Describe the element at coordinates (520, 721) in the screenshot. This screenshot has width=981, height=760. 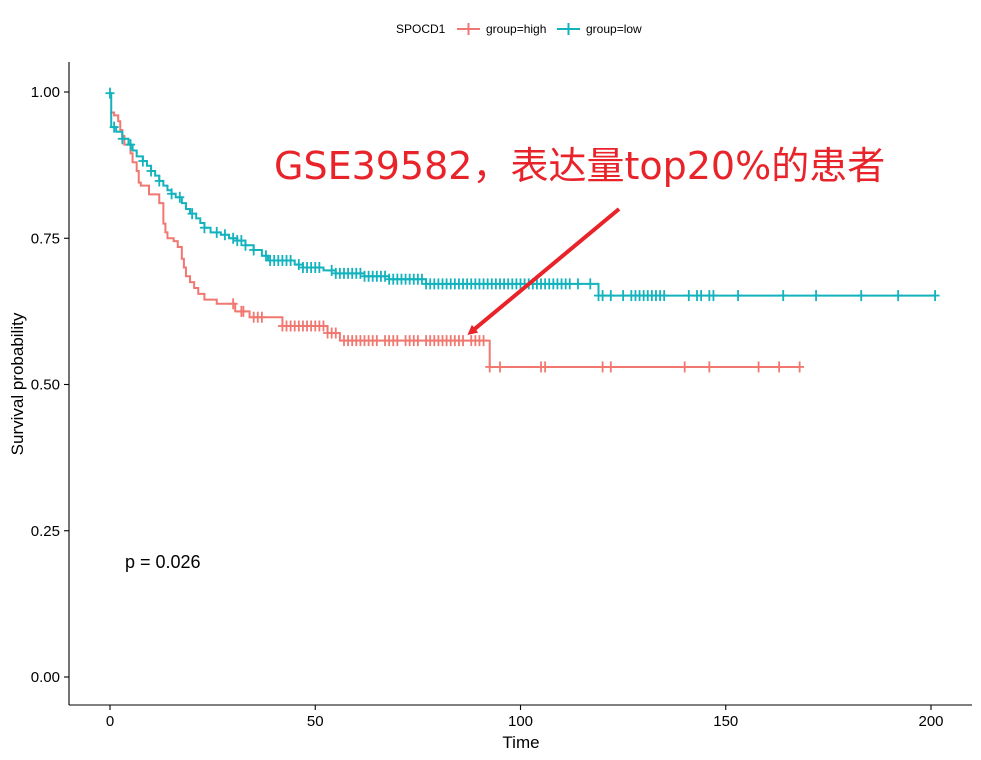
I see `x-tick-label: 100` at that location.